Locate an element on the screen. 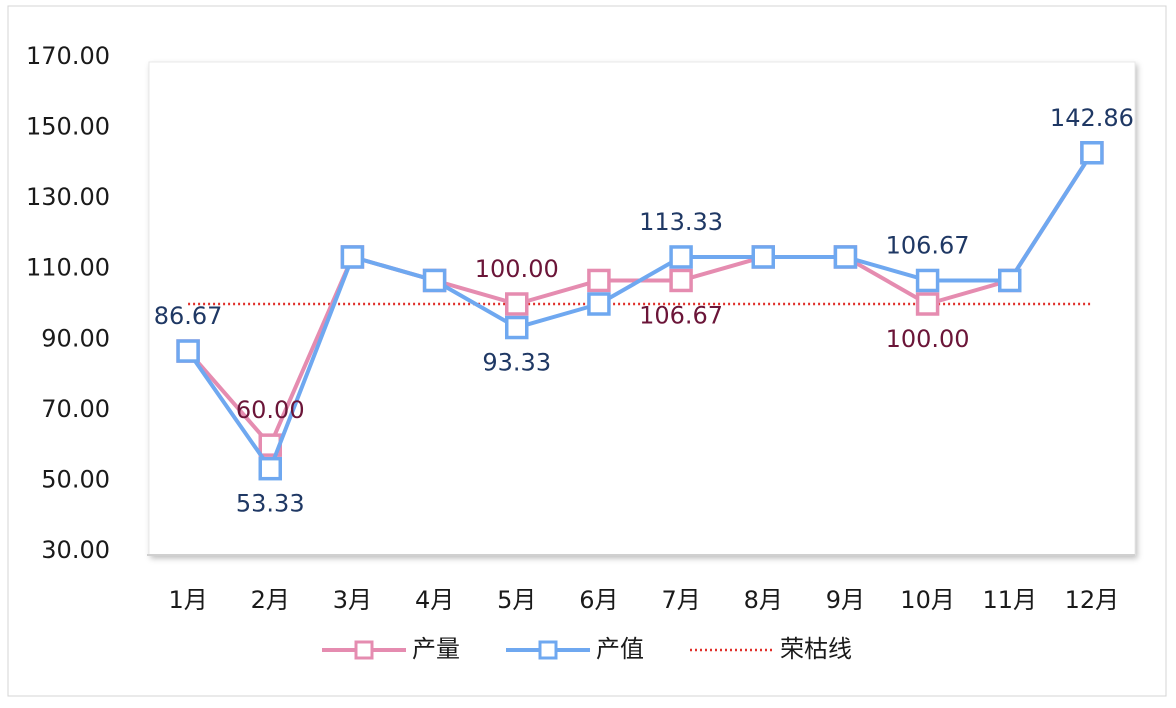 The height and width of the screenshot is (708, 1176). y-tick-label: 110.00 is located at coordinates (68, 268).